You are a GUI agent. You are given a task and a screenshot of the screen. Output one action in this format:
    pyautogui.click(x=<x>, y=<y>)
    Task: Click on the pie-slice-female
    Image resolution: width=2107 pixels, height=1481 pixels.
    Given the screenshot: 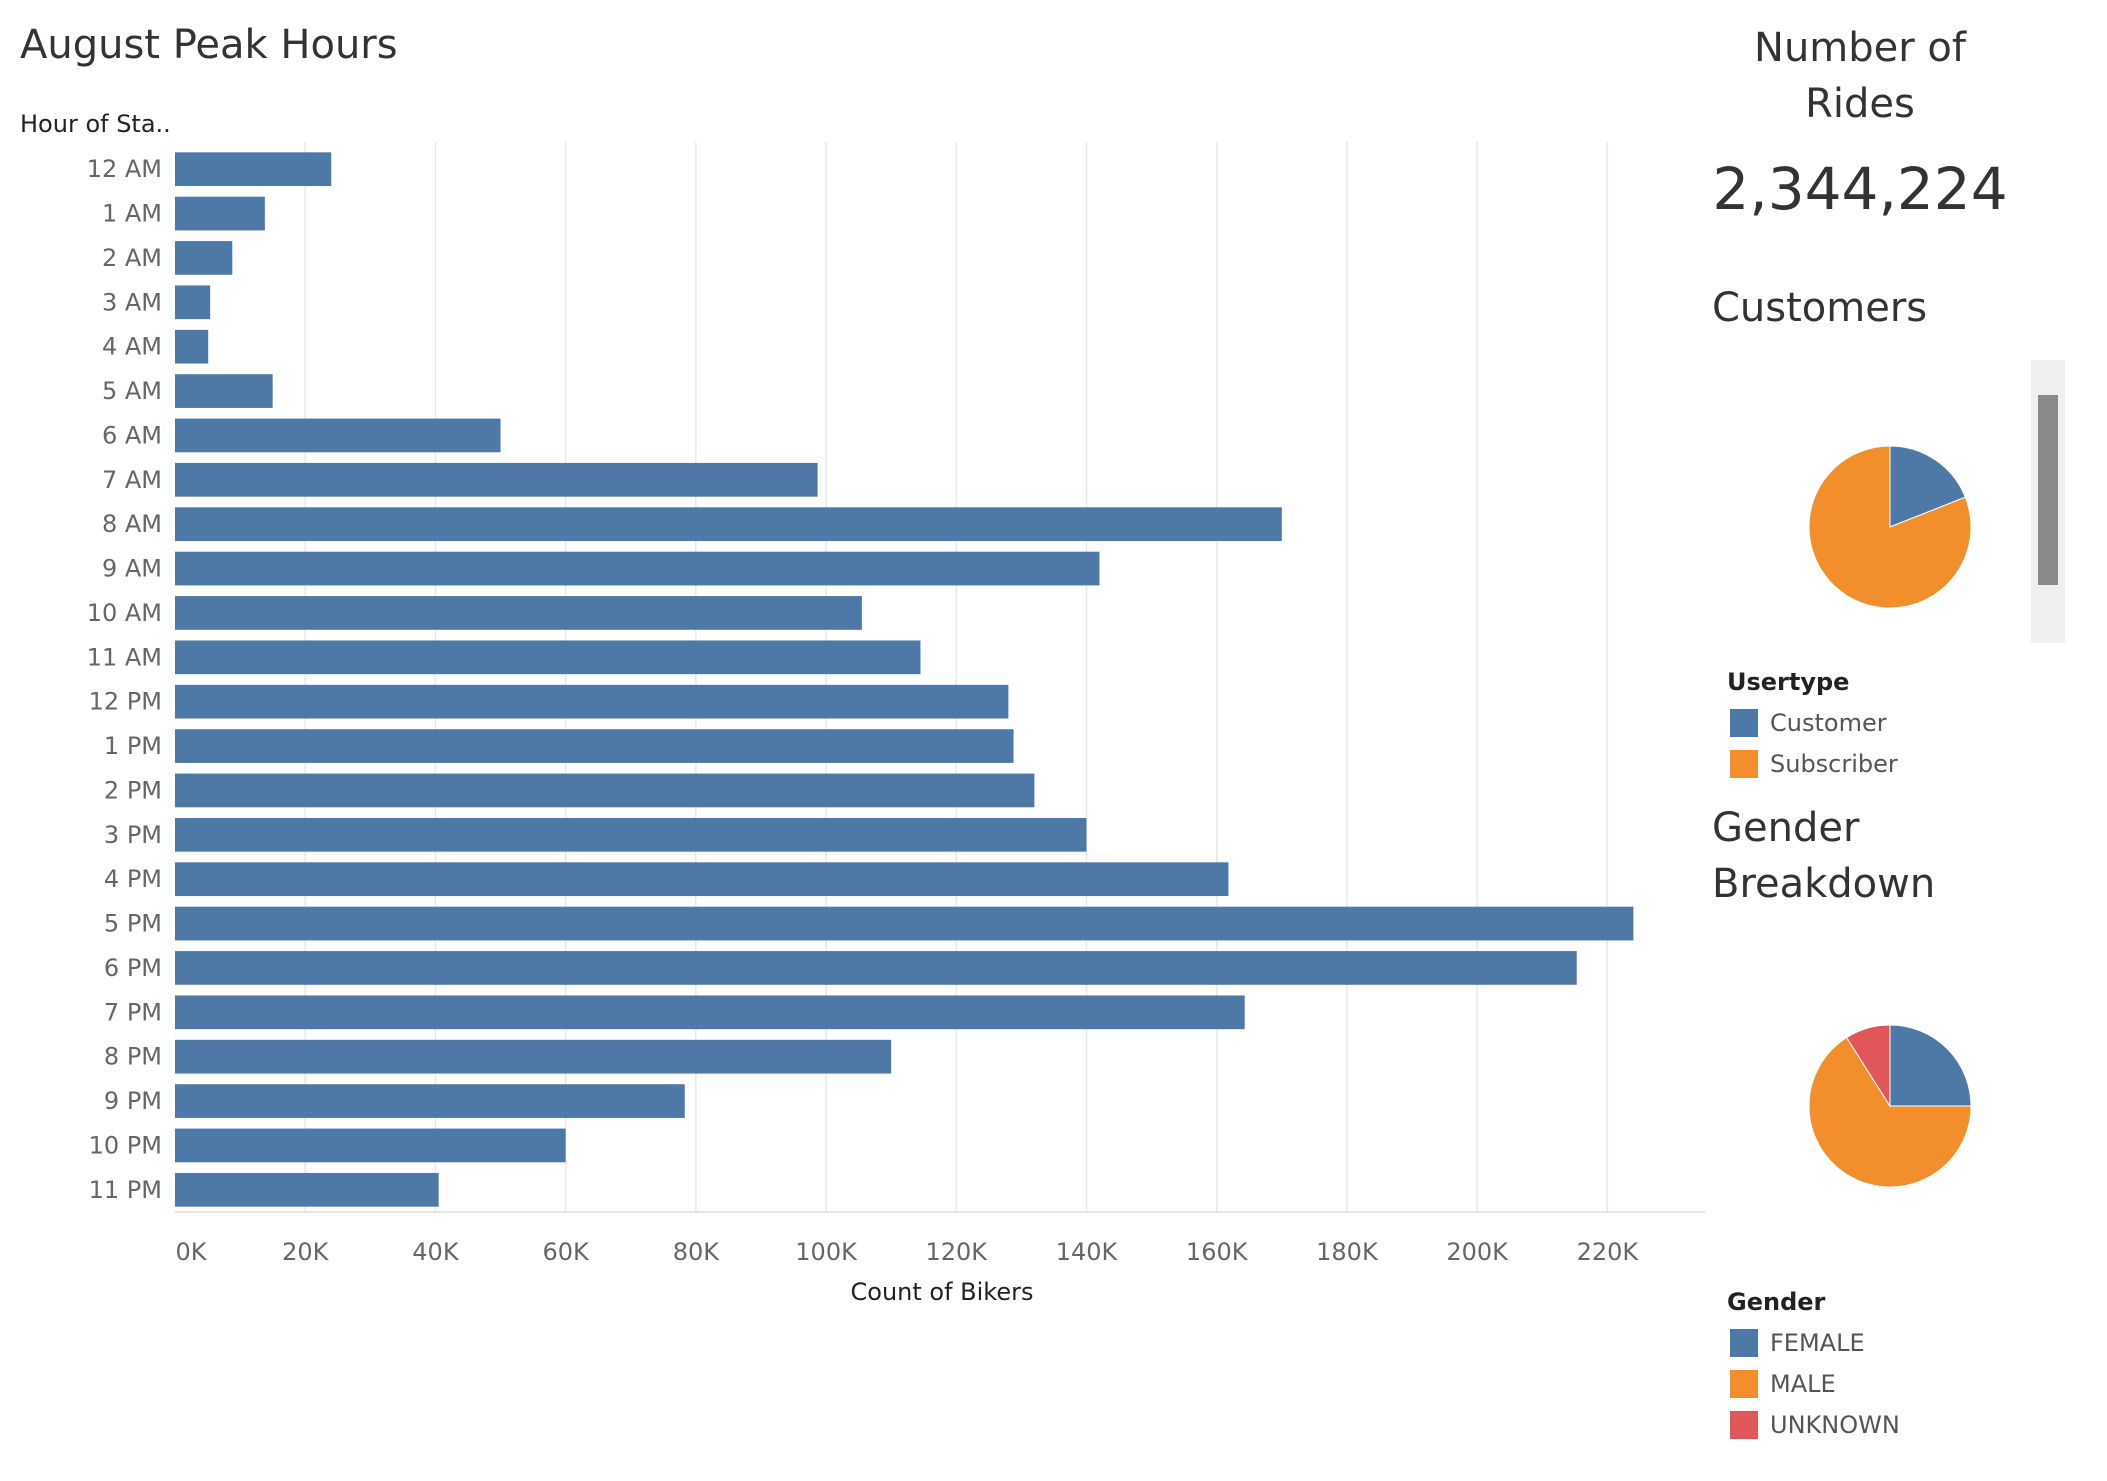 What is the action you would take?
    pyautogui.click(x=1930, y=1065)
    